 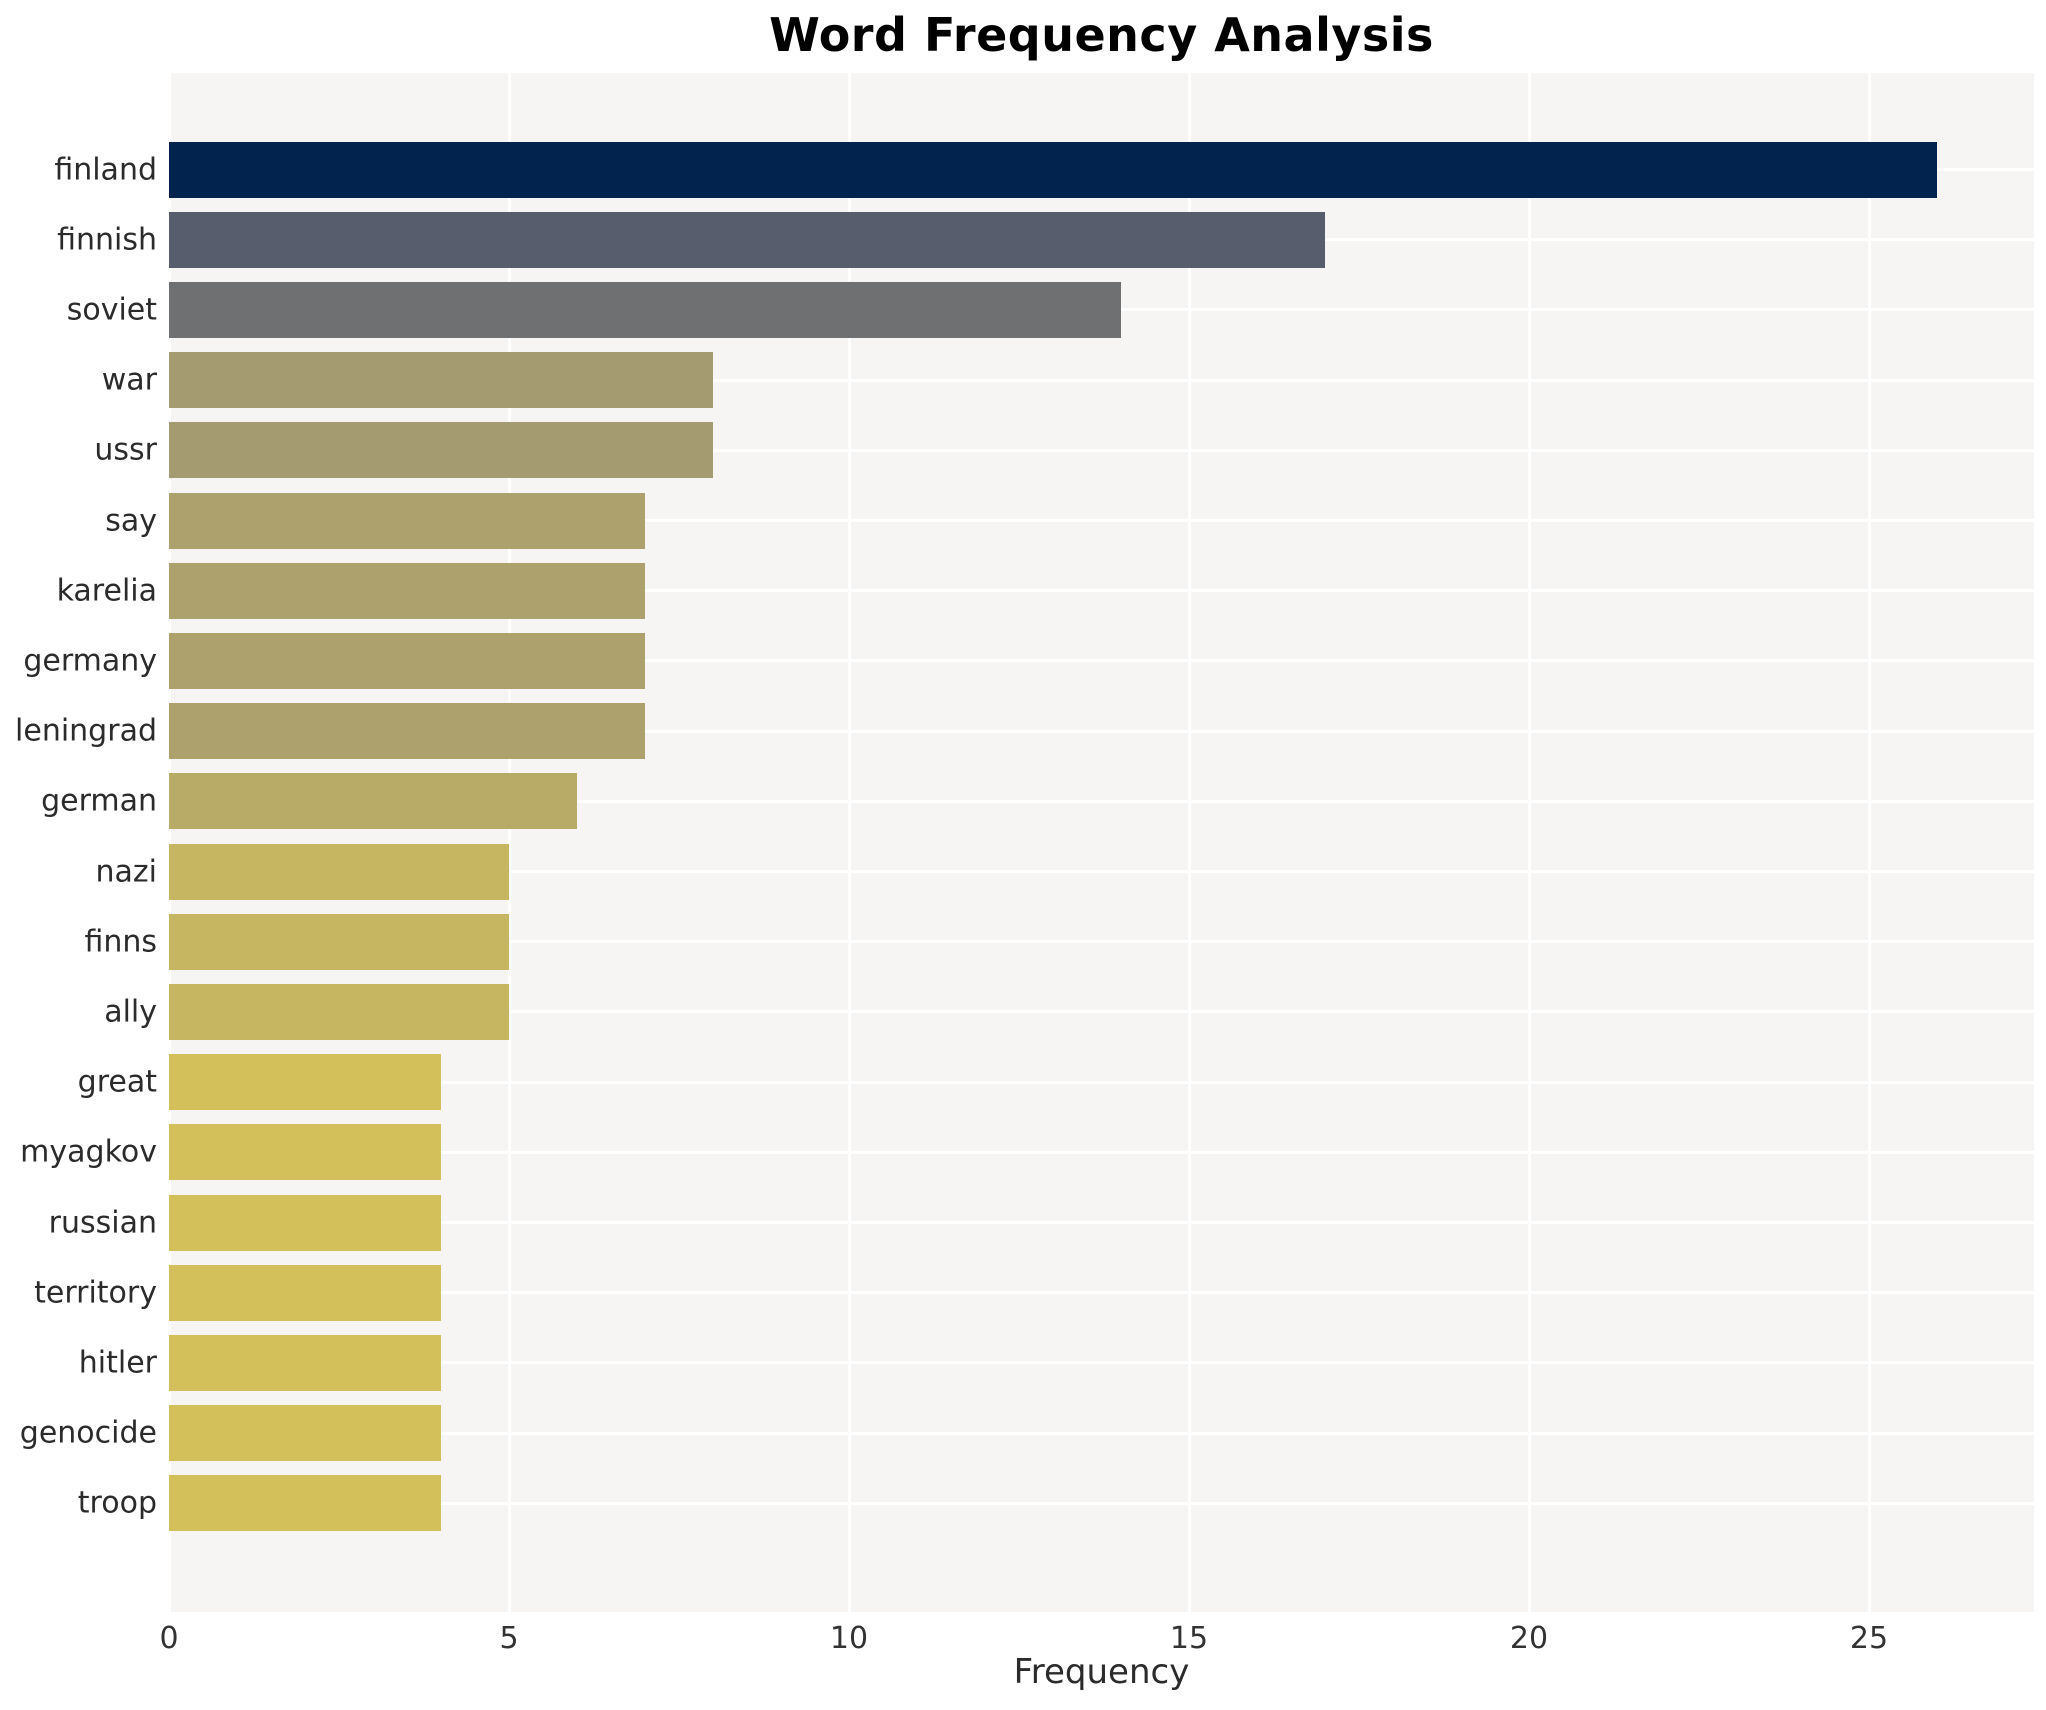 What do you see at coordinates (1101, 1672) in the screenshot?
I see `x-axis-title: Frequency` at bounding box center [1101, 1672].